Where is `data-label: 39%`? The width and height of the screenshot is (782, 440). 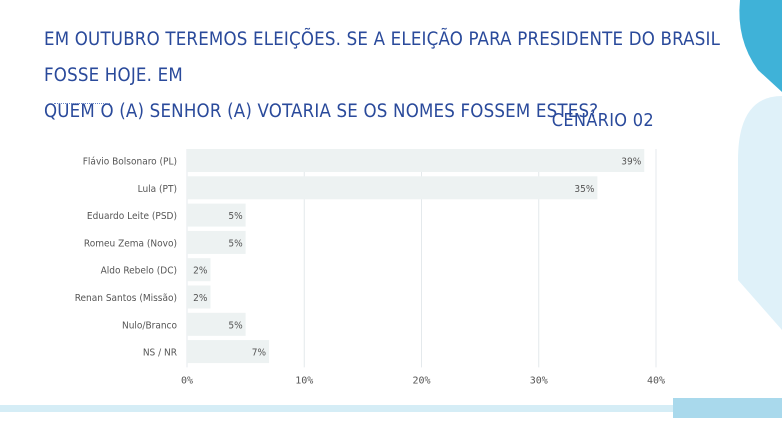 data-label: 39% is located at coordinates (631, 162).